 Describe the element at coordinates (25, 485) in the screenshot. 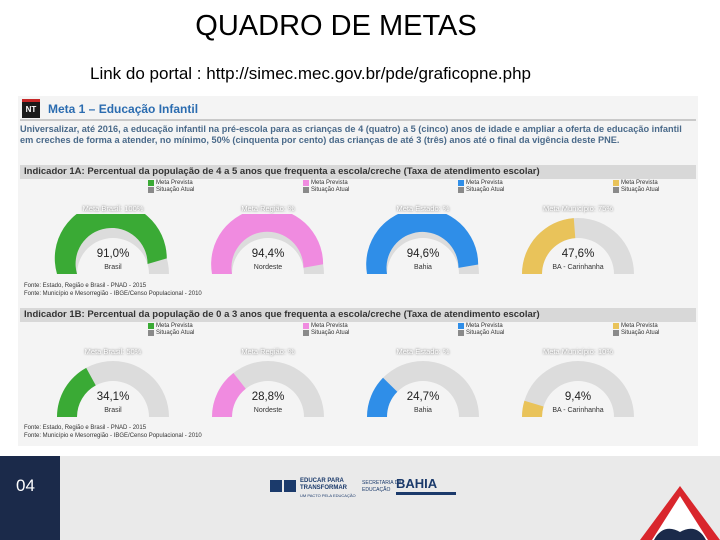

I see `page-number: 04` at that location.